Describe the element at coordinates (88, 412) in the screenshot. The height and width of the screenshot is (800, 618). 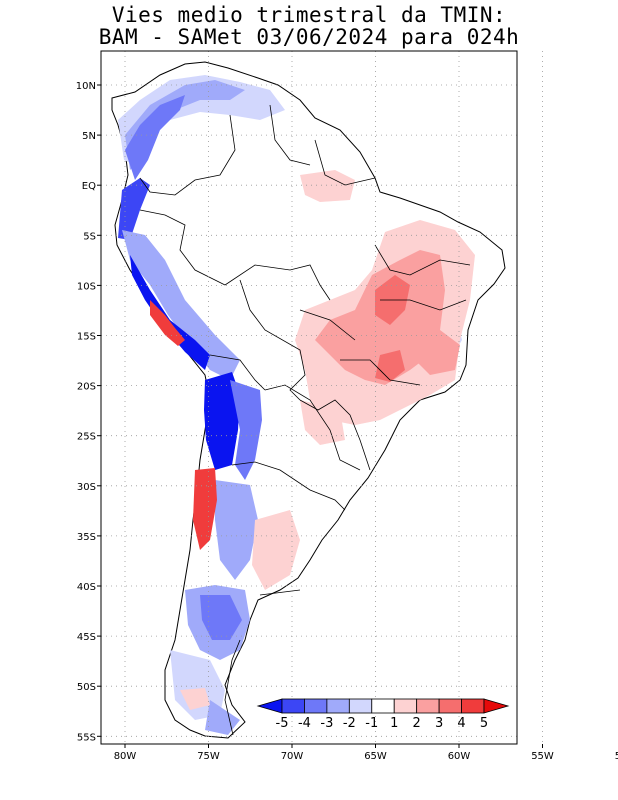
I see `latitude-tick-labels: 10N 5N EQ 5S 10S 15S 20S 25S 30S 35S 40S 45S 50S 55S` at that location.